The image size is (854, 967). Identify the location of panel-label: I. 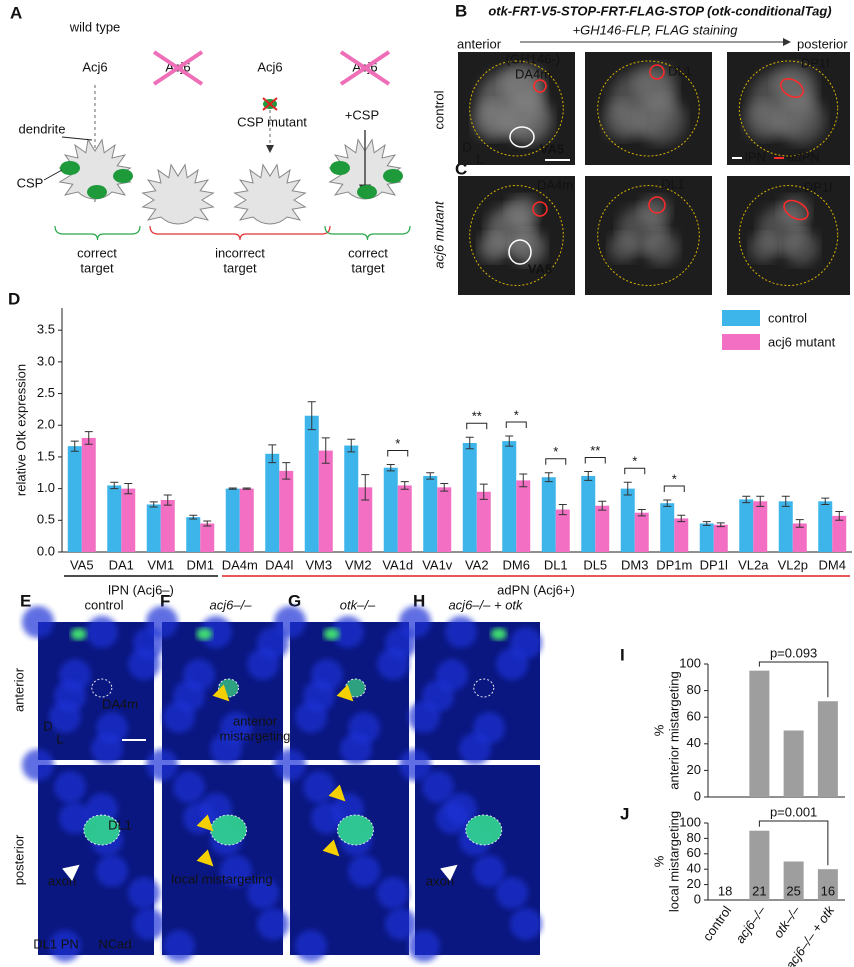
(622, 654).